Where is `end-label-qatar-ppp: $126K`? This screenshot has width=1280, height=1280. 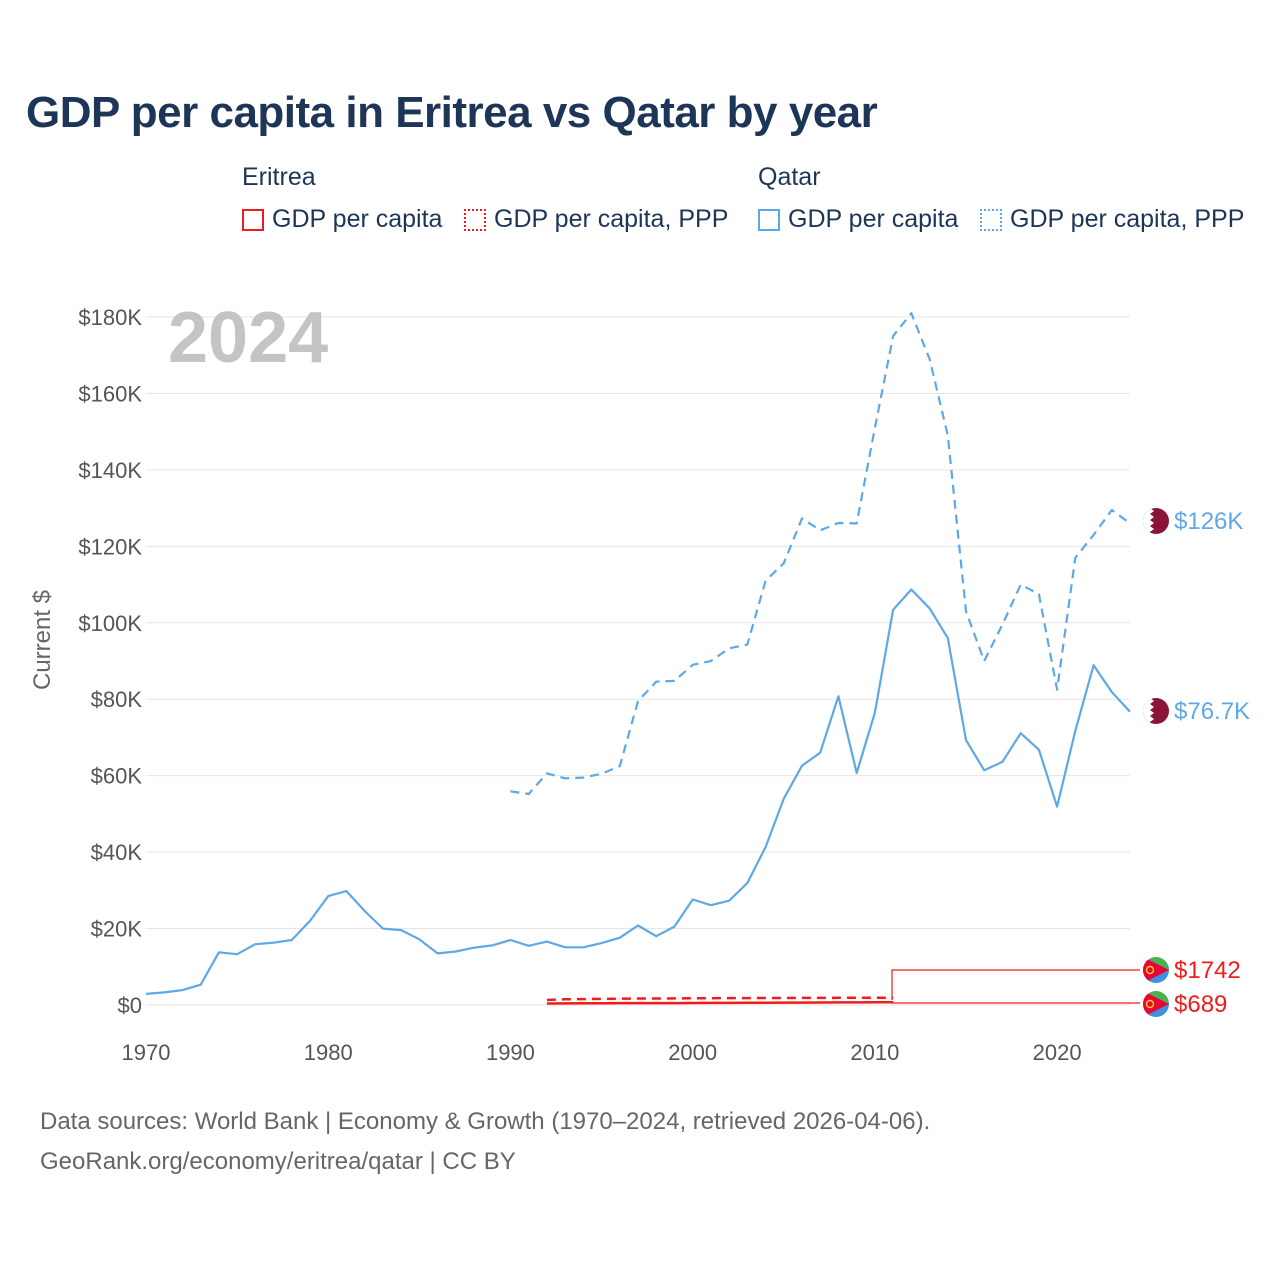 end-label-qatar-ppp: $126K is located at coordinates (1208, 521).